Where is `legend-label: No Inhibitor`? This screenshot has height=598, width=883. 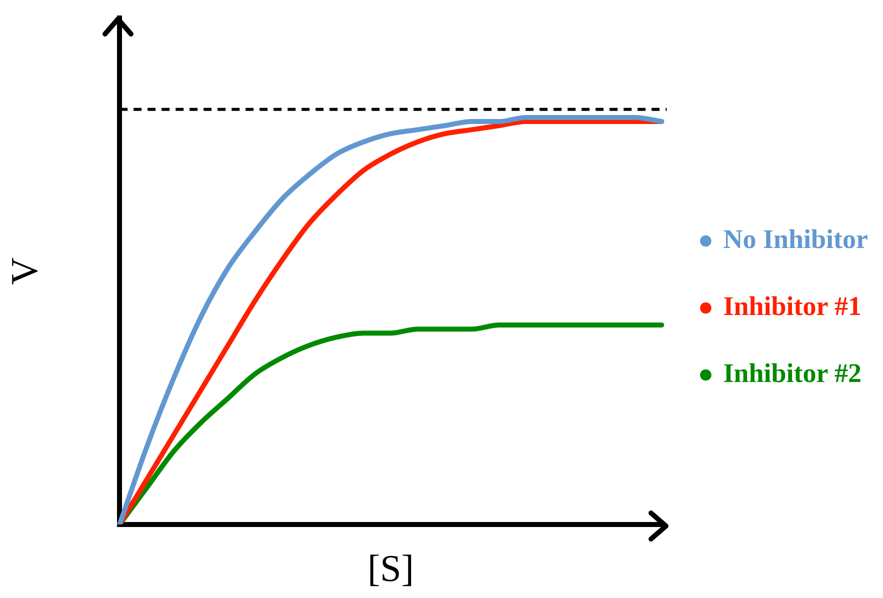 legend-label: No Inhibitor is located at coordinates (795, 239).